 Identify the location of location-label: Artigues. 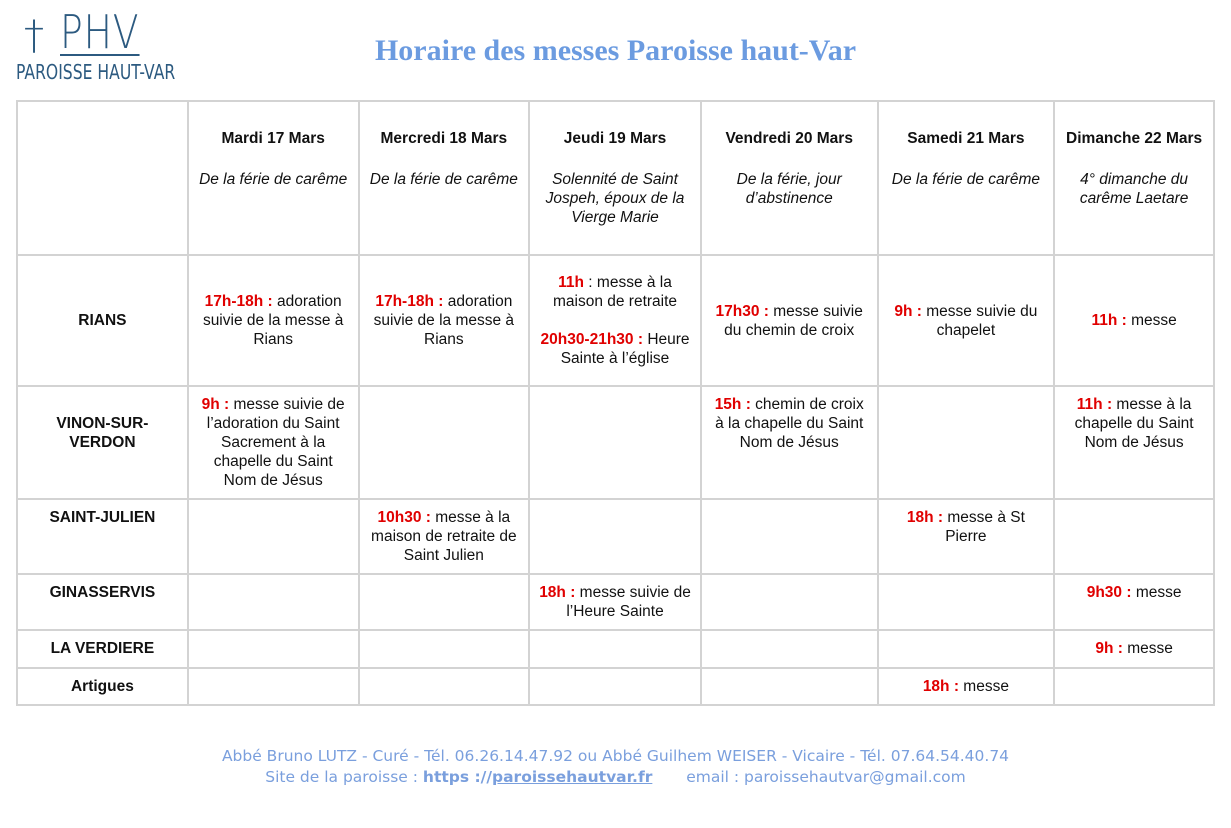
(102, 686).